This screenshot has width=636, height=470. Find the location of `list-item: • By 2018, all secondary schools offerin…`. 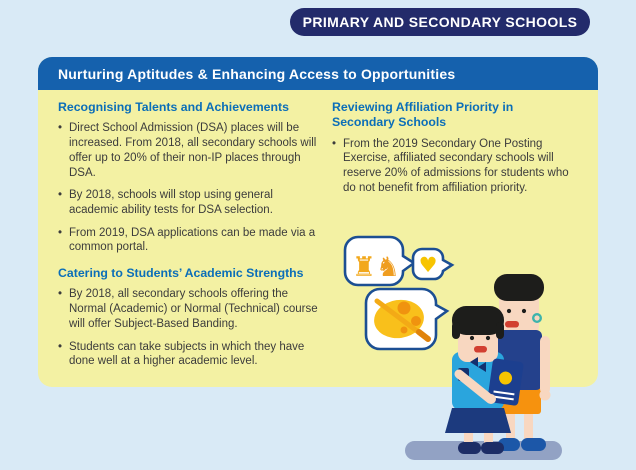

list-item: • By 2018, all secondary schools offerin… is located at coordinates (189, 309).